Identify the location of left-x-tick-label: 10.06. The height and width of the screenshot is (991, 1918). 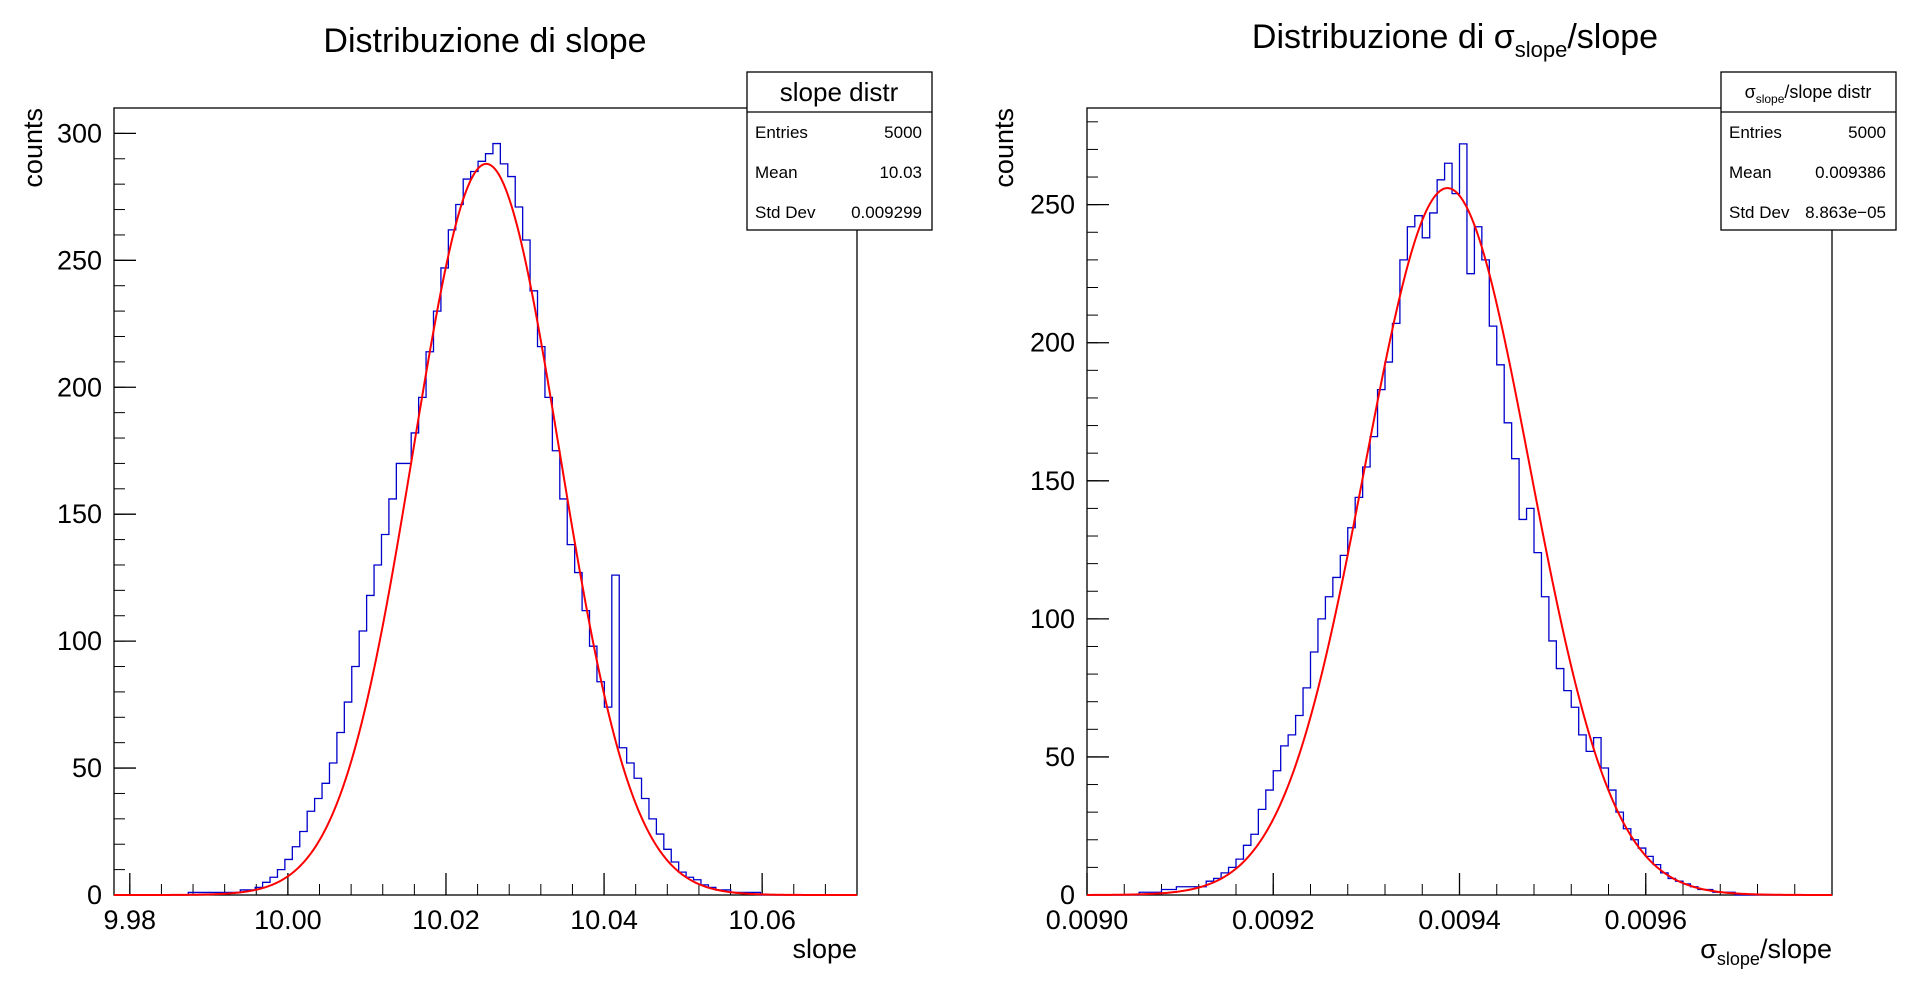
(762, 920).